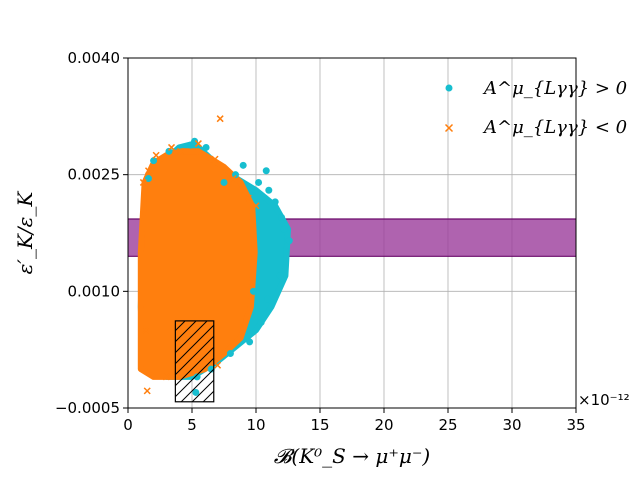 The width and height of the screenshot is (640, 480). What do you see at coordinates (352, 456) in the screenshot?
I see `x-axis-label: 𝓑(K⁰_S → μ⁺μ⁻)` at bounding box center [352, 456].